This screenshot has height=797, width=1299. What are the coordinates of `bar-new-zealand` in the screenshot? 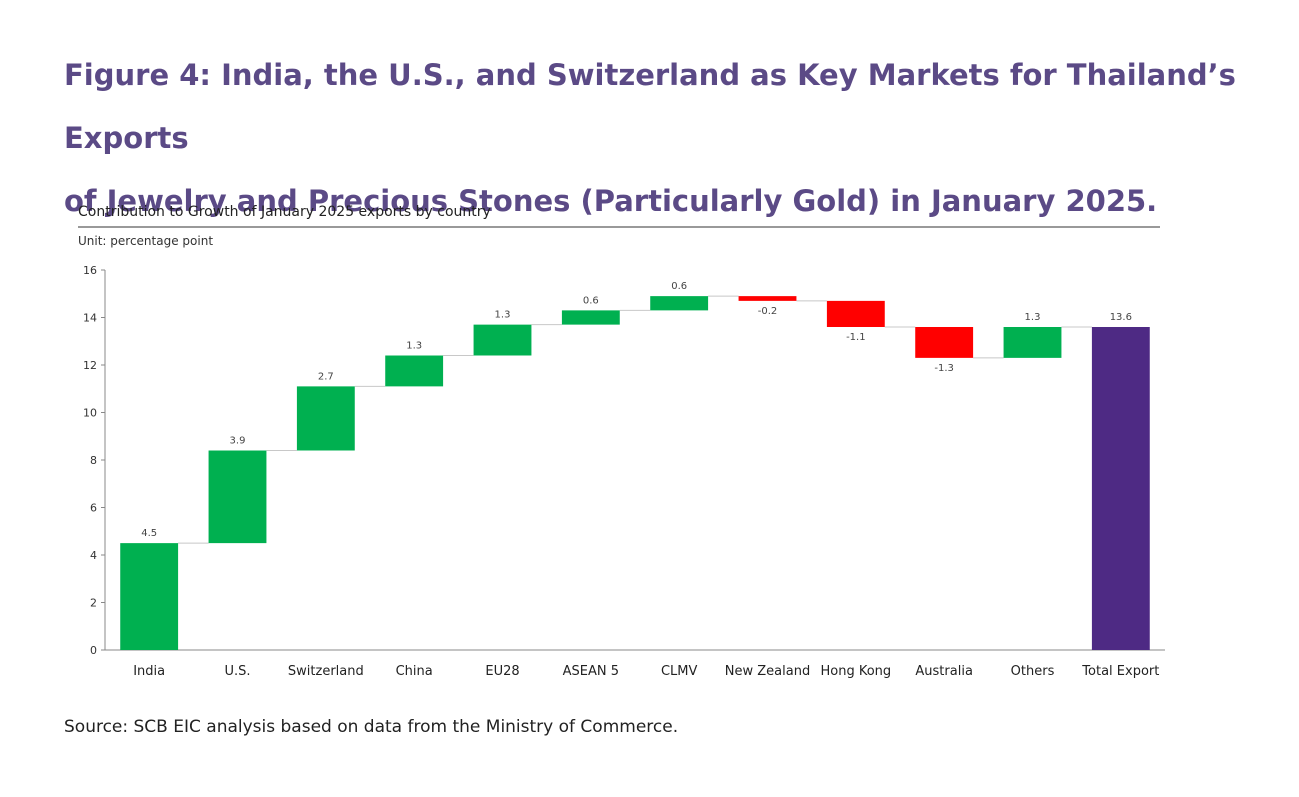 It's located at (767, 298).